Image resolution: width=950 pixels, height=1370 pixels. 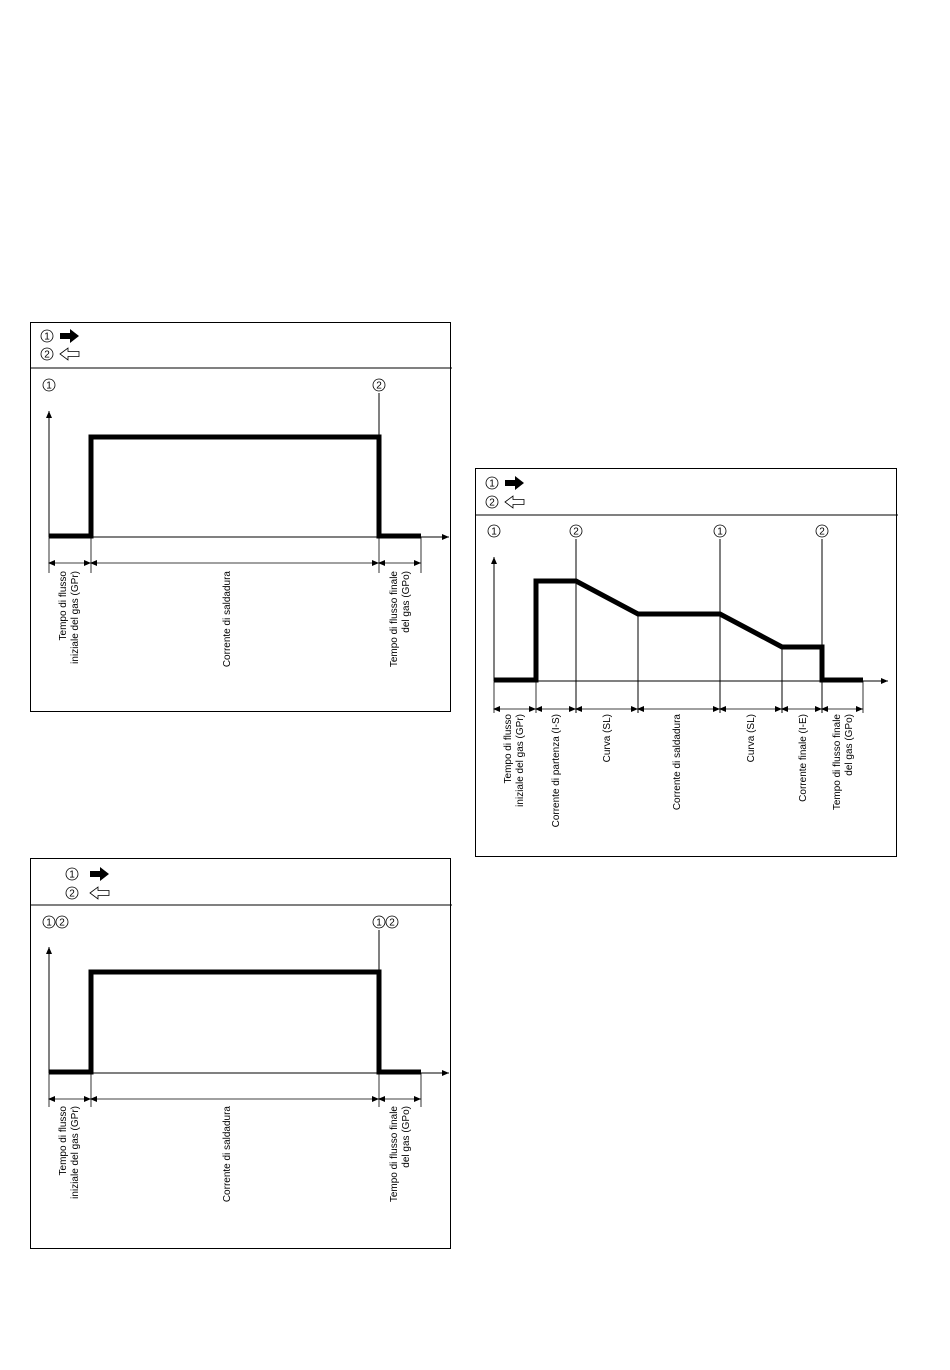 I want to click on legend-marker-2: 2, so click(x=47, y=355).